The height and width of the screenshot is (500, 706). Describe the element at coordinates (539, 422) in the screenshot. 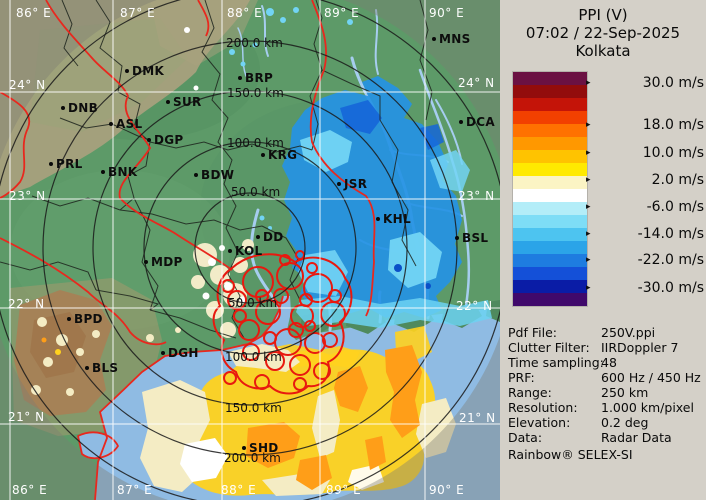

I see `info-label: Elevation:` at that location.